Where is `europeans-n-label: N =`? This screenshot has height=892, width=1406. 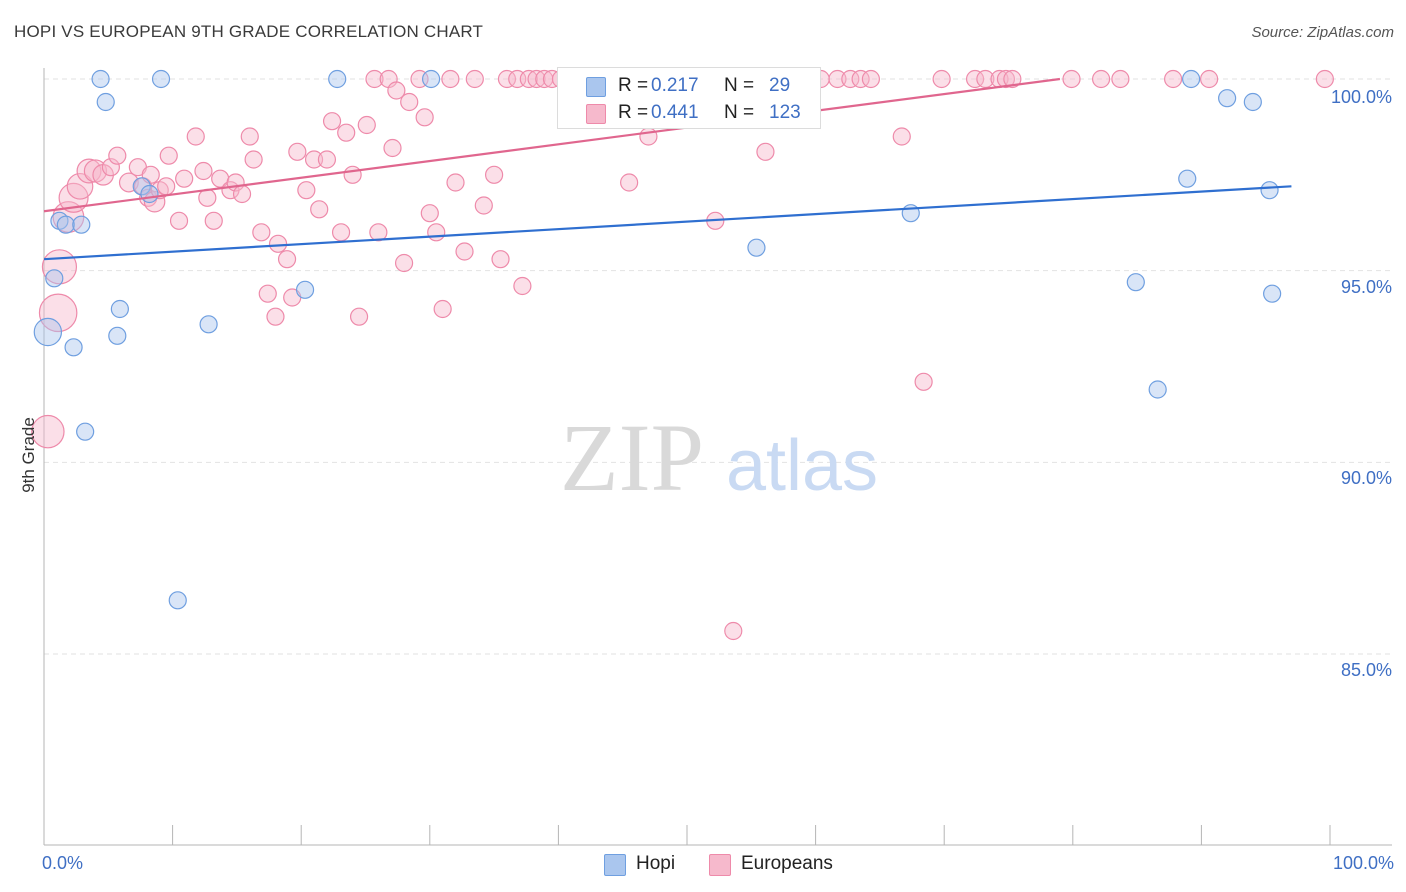
europeans-n-label: N = is located at coordinates (739, 112).